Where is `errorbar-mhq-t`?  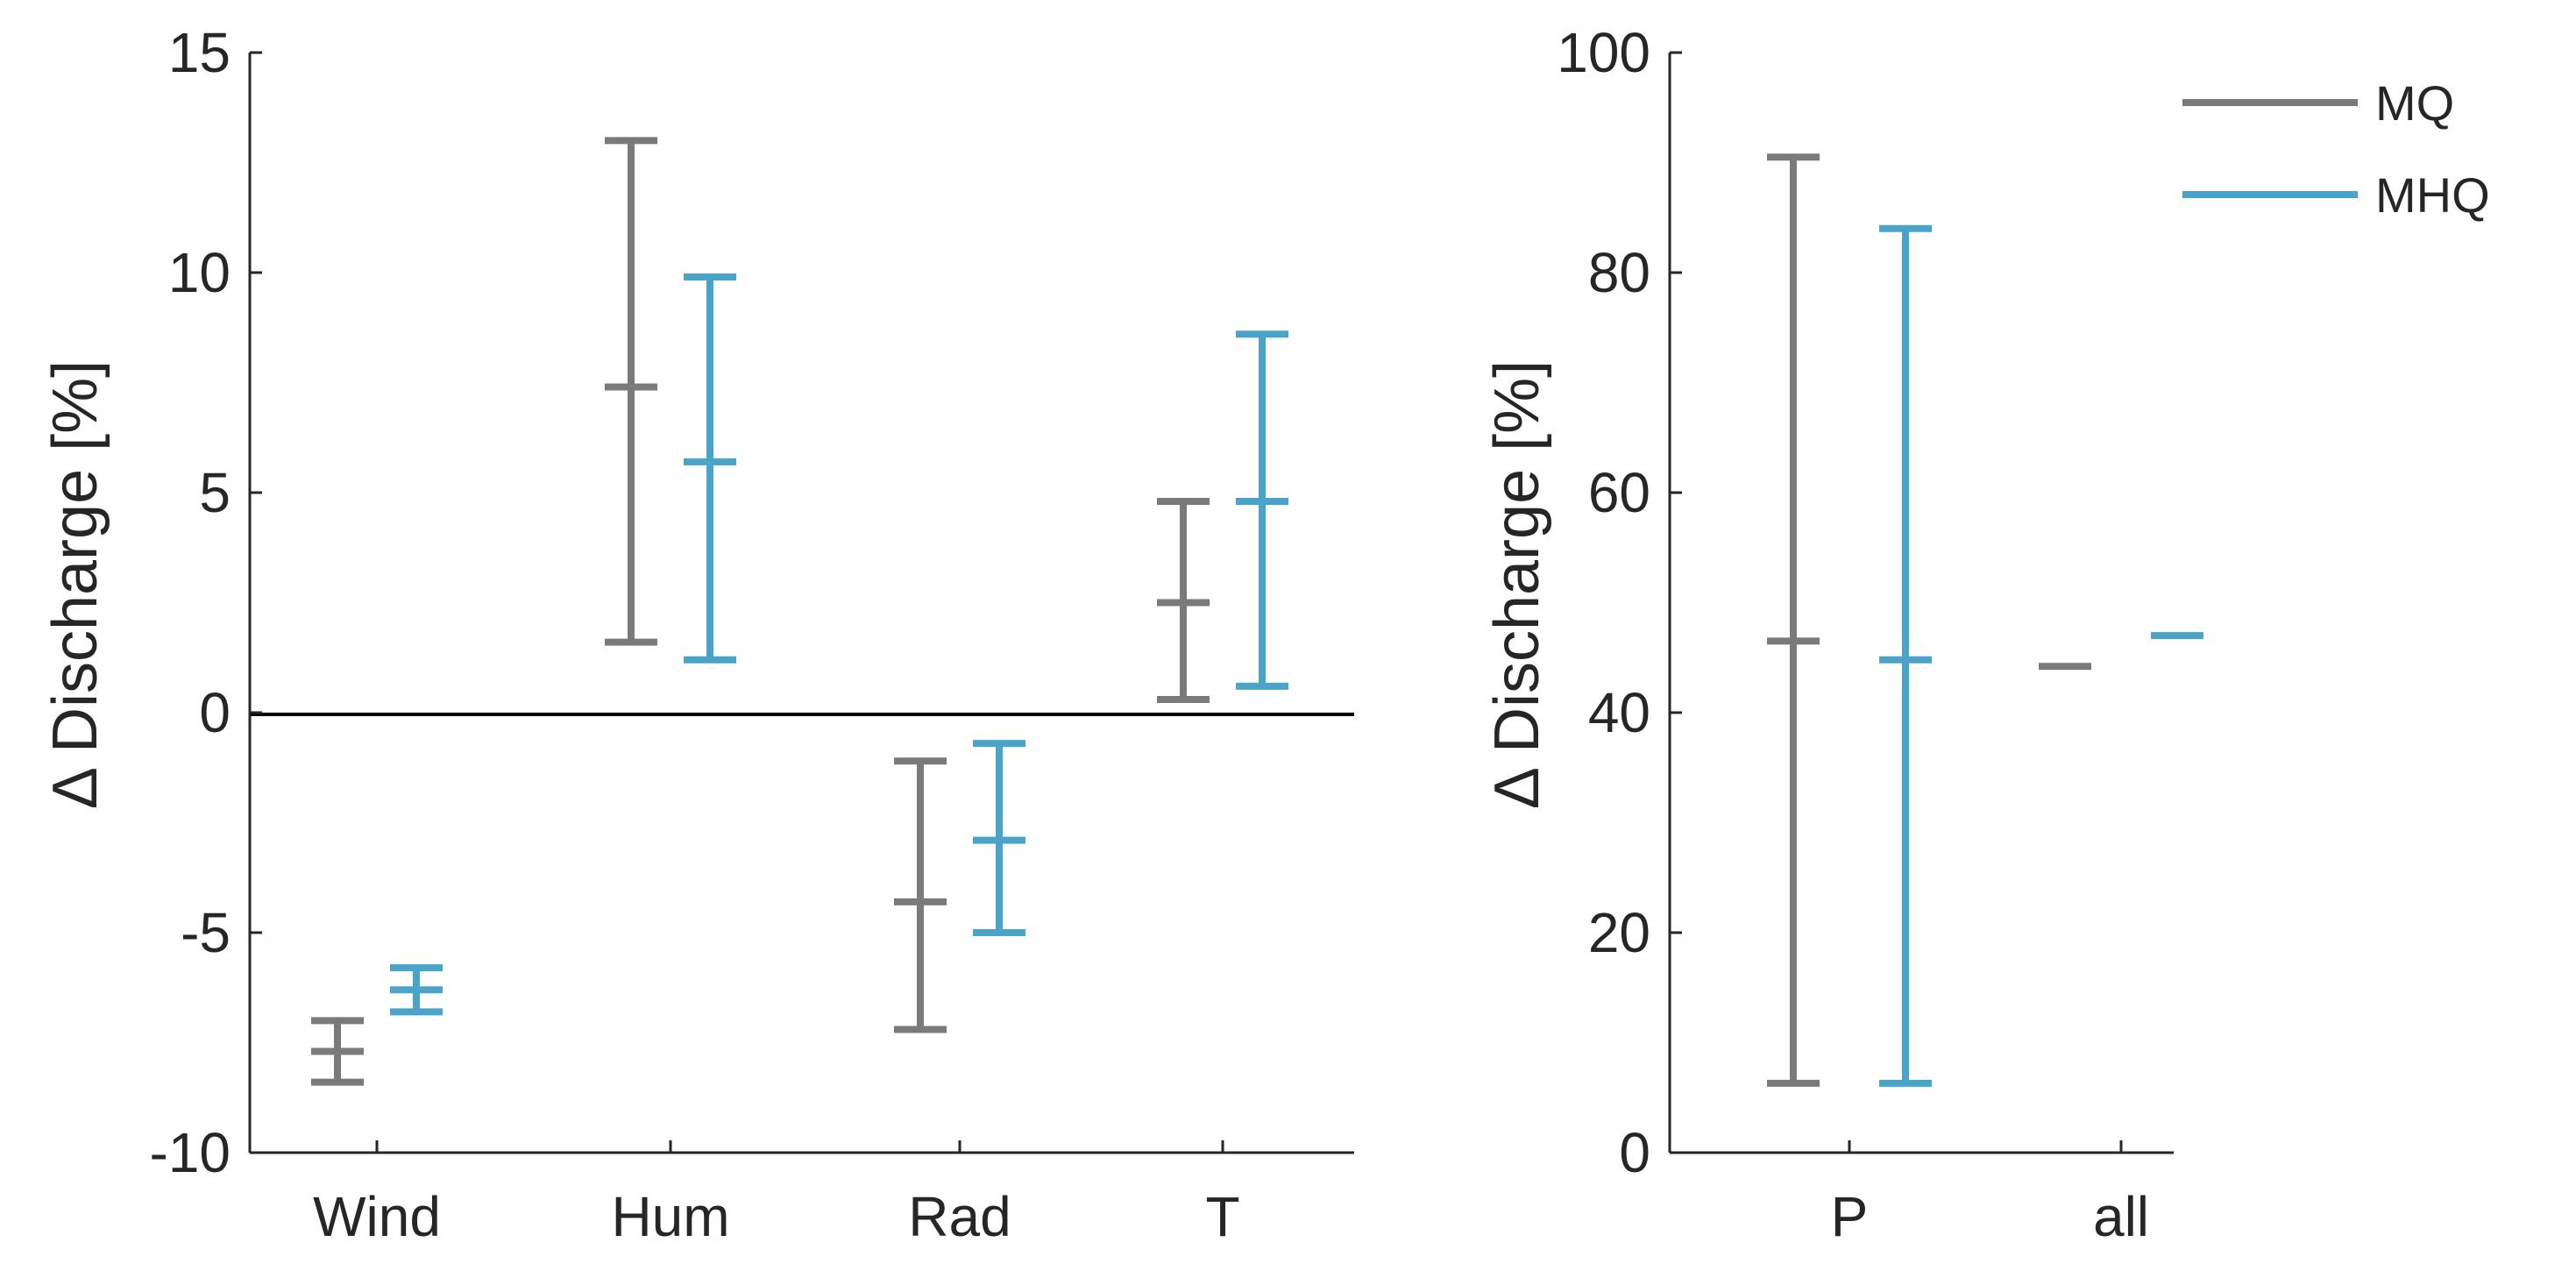
errorbar-mhq-t is located at coordinates (1262, 510).